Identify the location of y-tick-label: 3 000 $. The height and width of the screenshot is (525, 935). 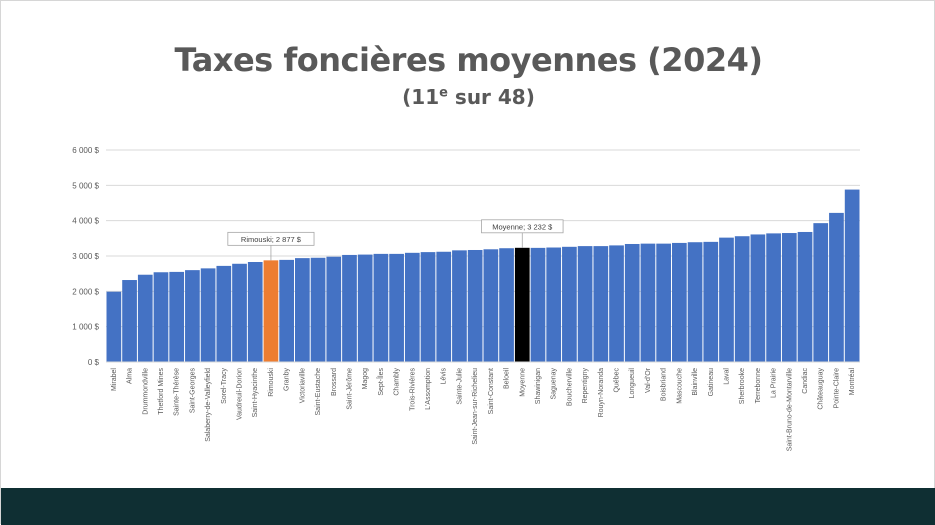
(85, 256).